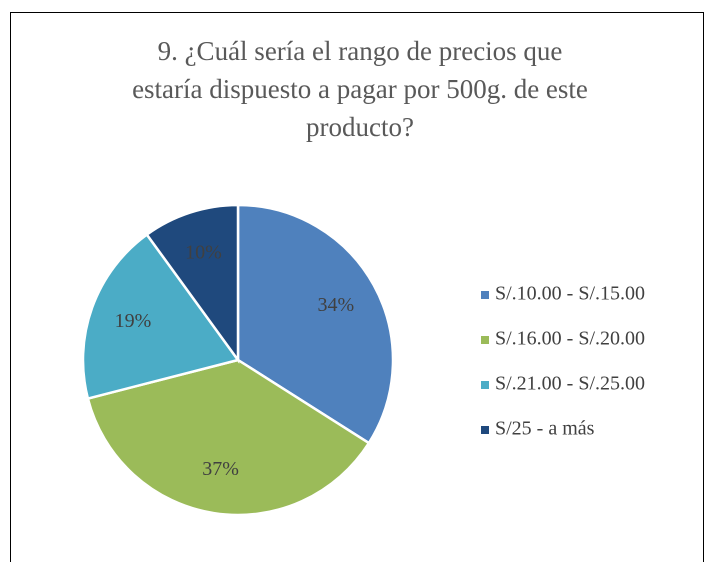 The width and height of the screenshot is (714, 562). I want to click on legend-label: S/.10.00 - S/.15.00, so click(570, 294).